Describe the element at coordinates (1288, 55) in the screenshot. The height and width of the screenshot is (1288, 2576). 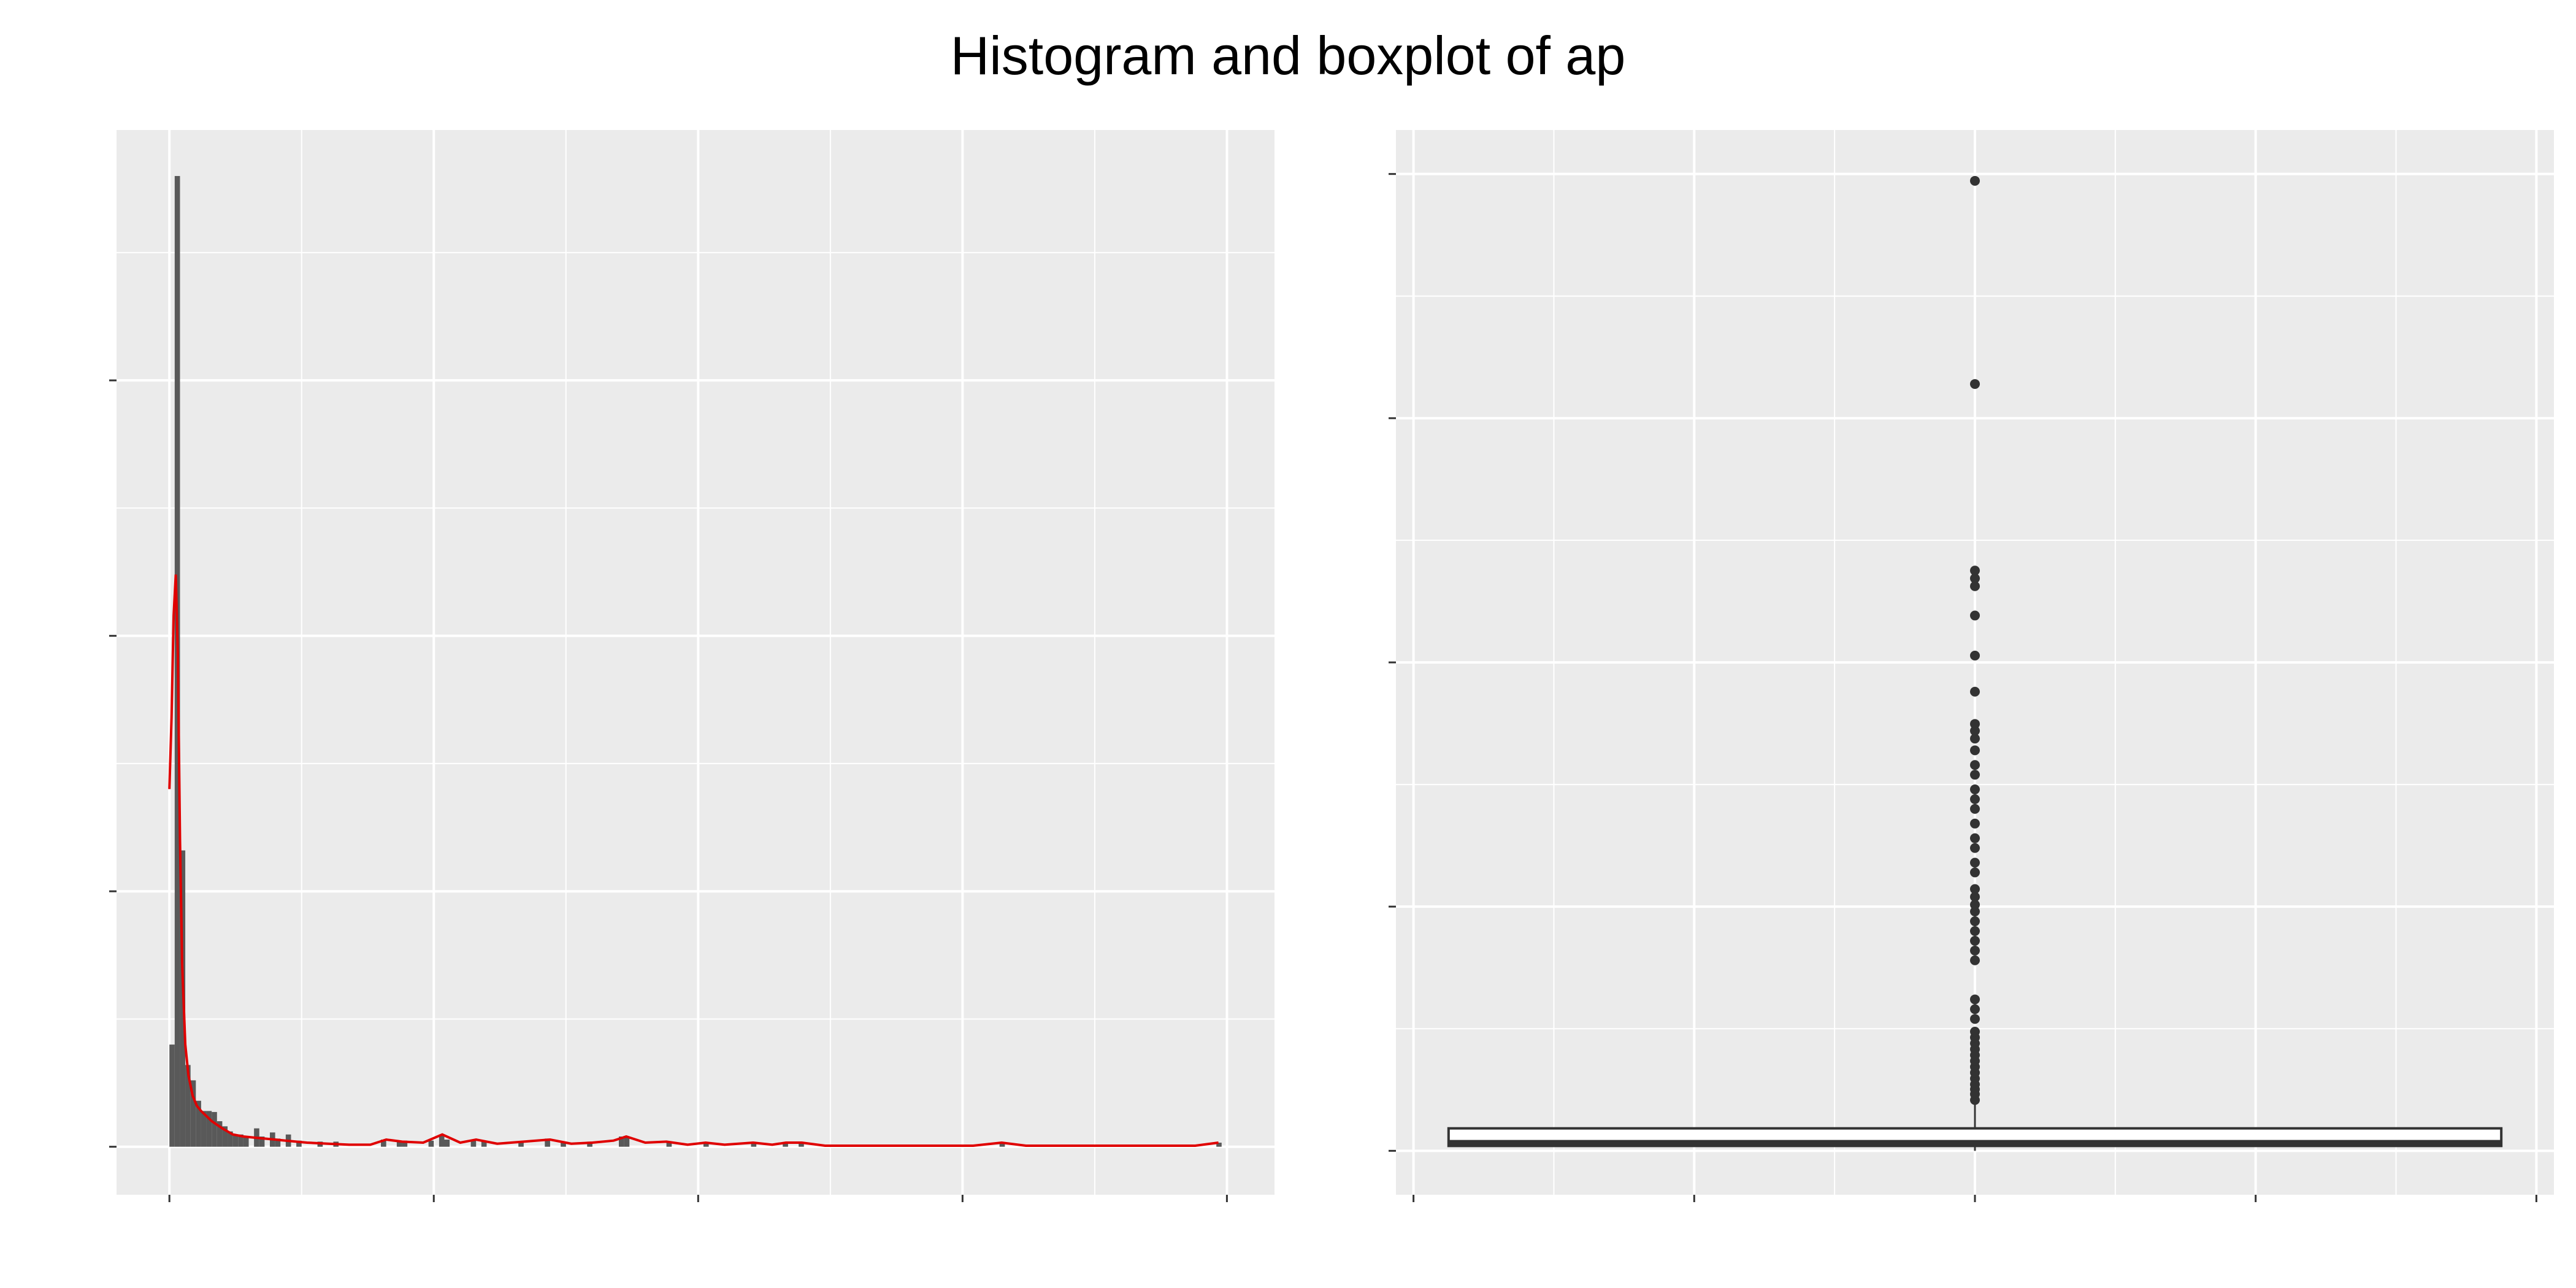
I see `chart-title: Histogram and boxplot of ap` at that location.